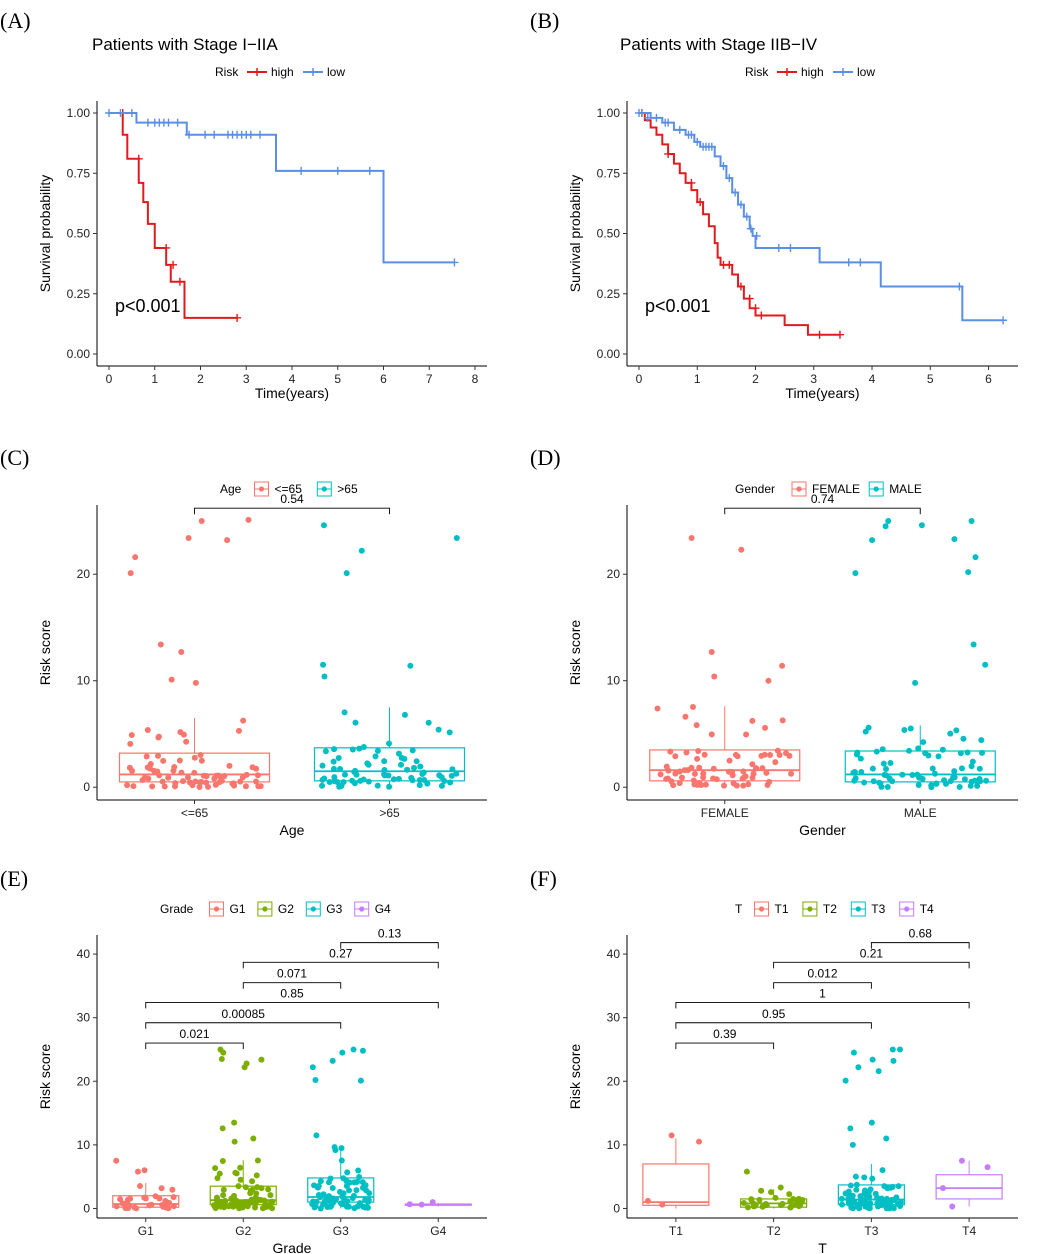 This screenshot has width=1052, height=1254. I want to click on y-tick-label: 20, so click(84, 1081).